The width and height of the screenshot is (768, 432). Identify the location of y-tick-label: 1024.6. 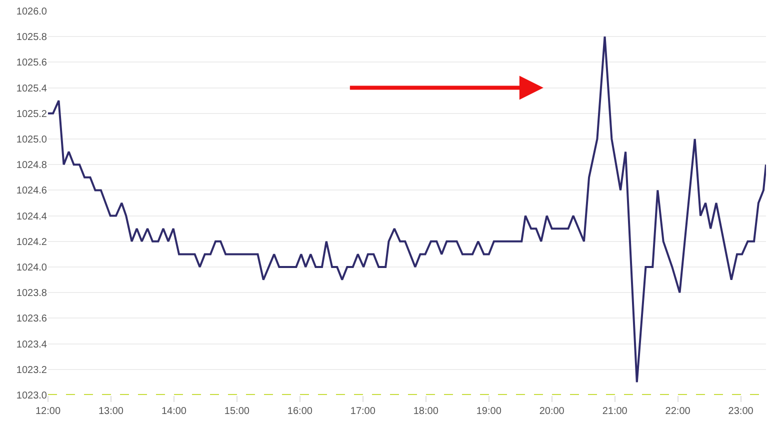
(32, 191).